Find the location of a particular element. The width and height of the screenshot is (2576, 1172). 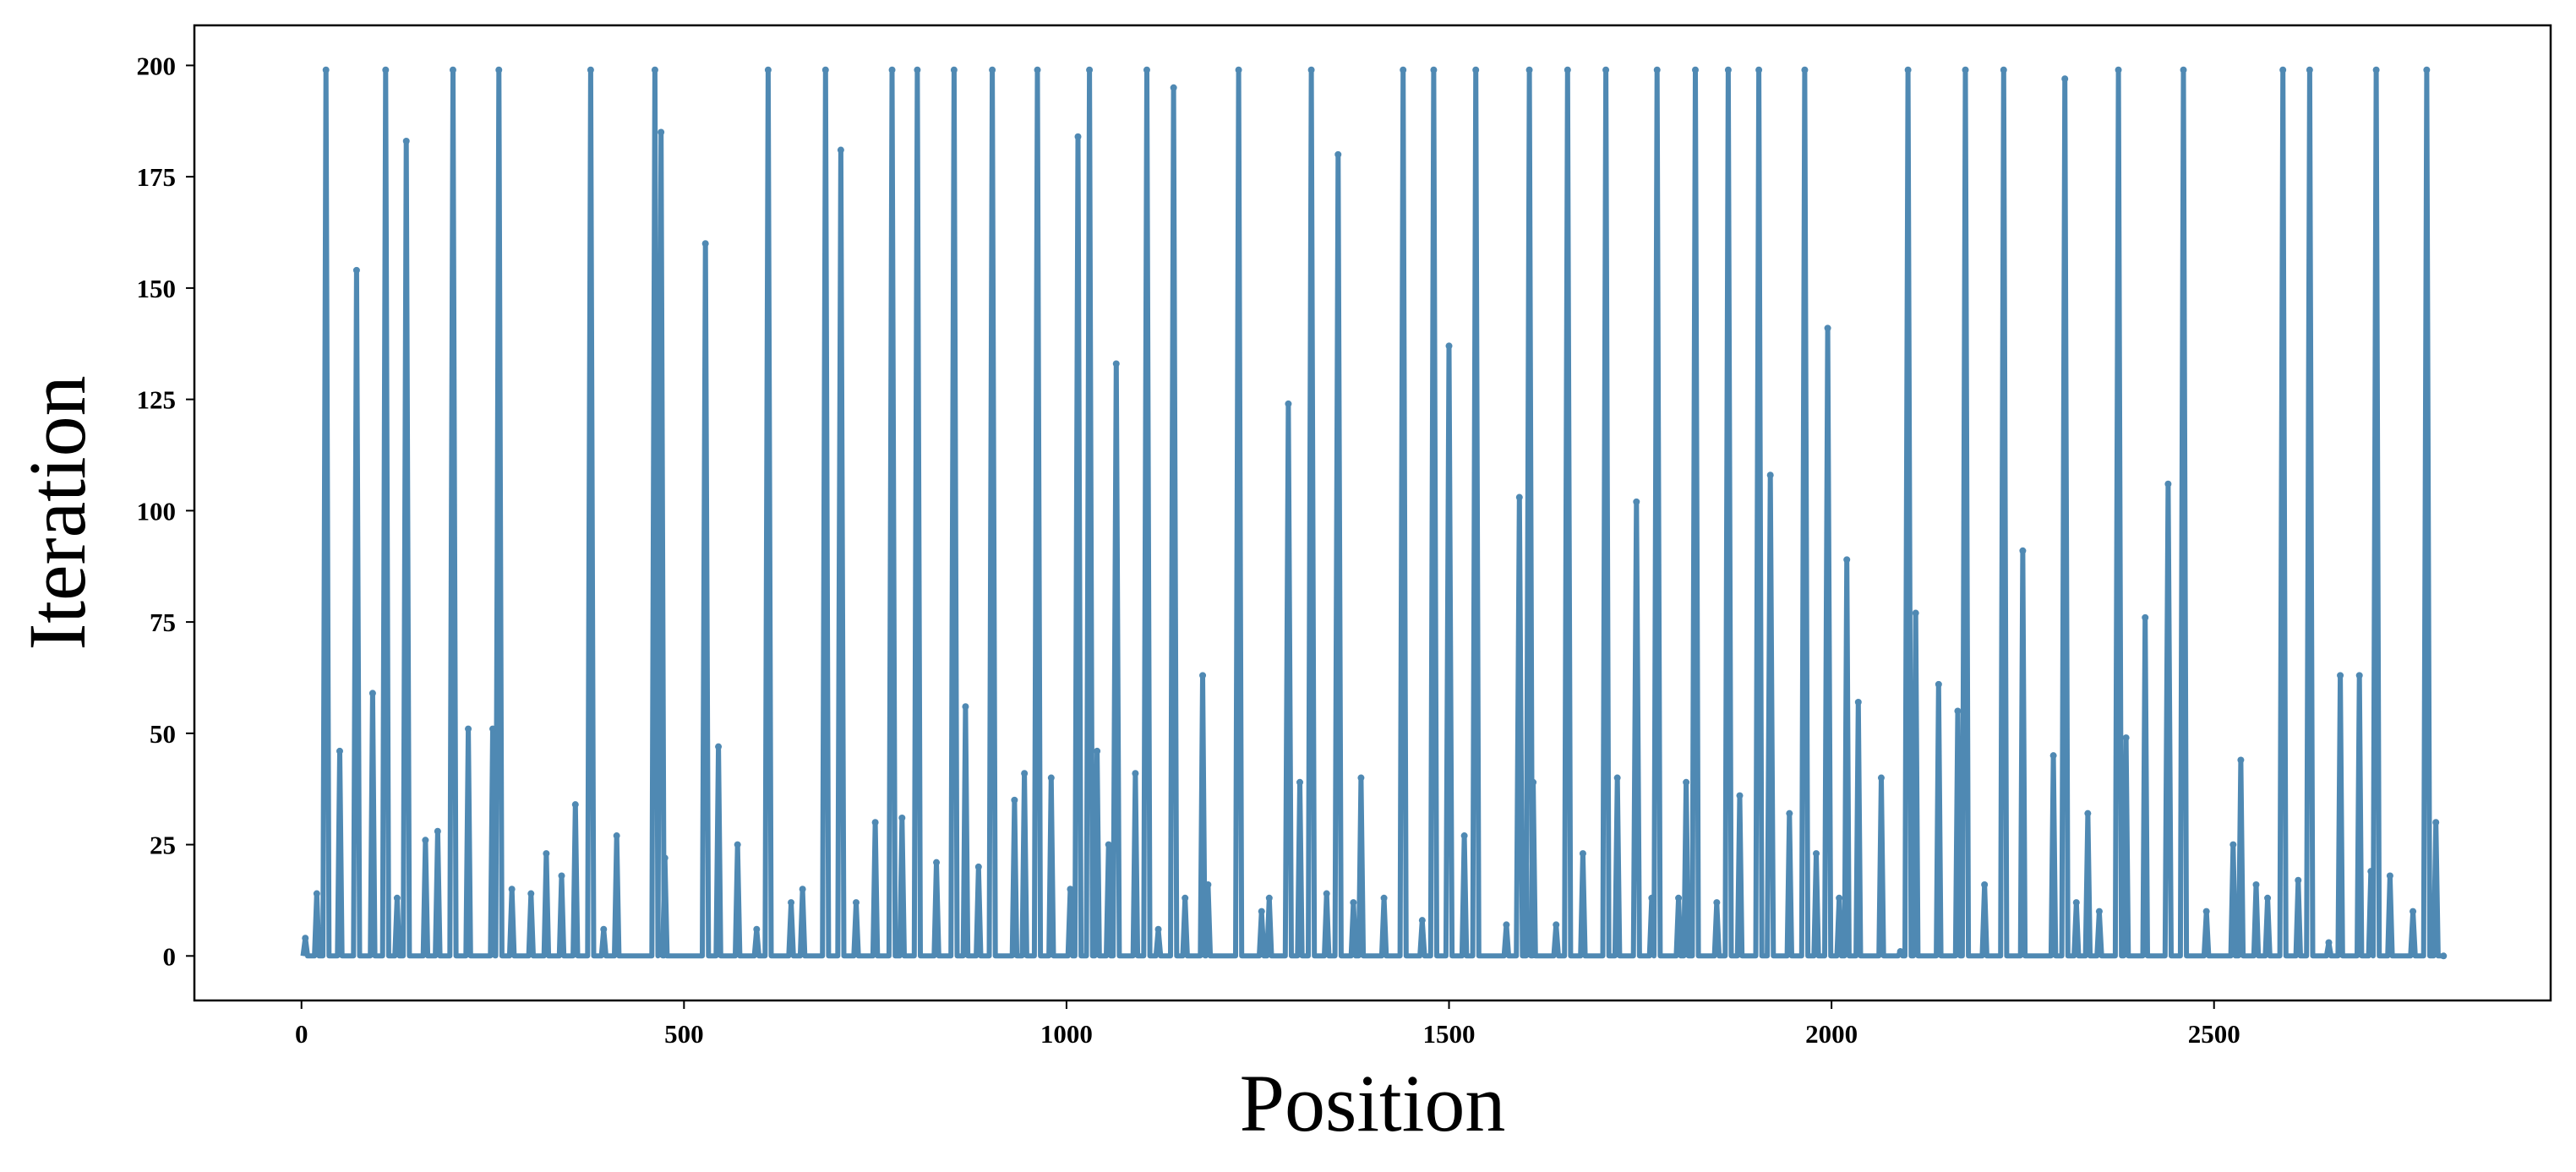

x-tick-label: 500 is located at coordinates (684, 1034).